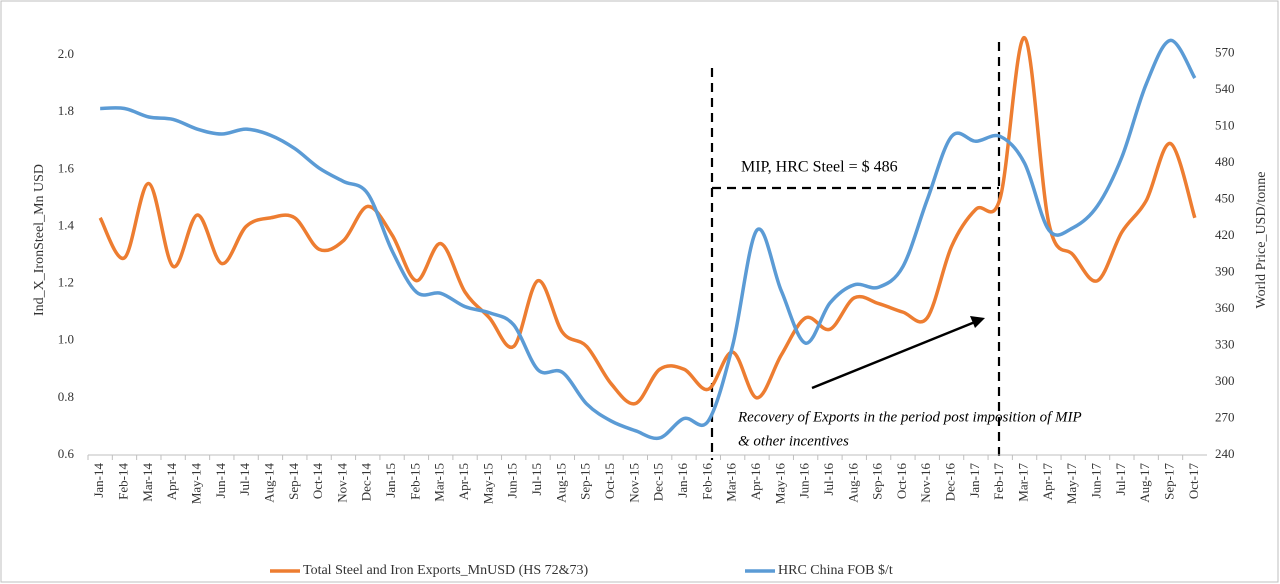 Image resolution: width=1280 pixels, height=584 pixels. What do you see at coordinates (998, 481) in the screenshot?
I see `x-tick-label: Feb-17` at bounding box center [998, 481].